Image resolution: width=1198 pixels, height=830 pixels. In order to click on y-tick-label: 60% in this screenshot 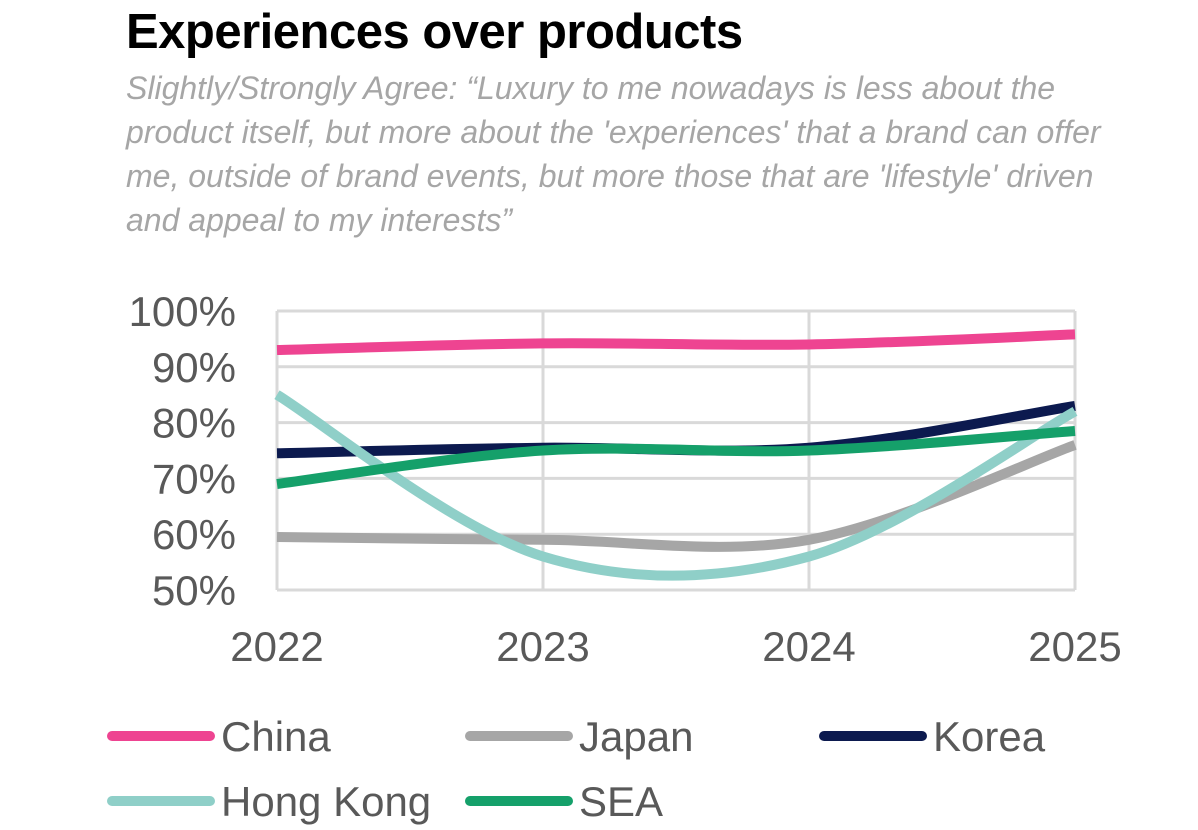, I will do `click(194, 534)`.